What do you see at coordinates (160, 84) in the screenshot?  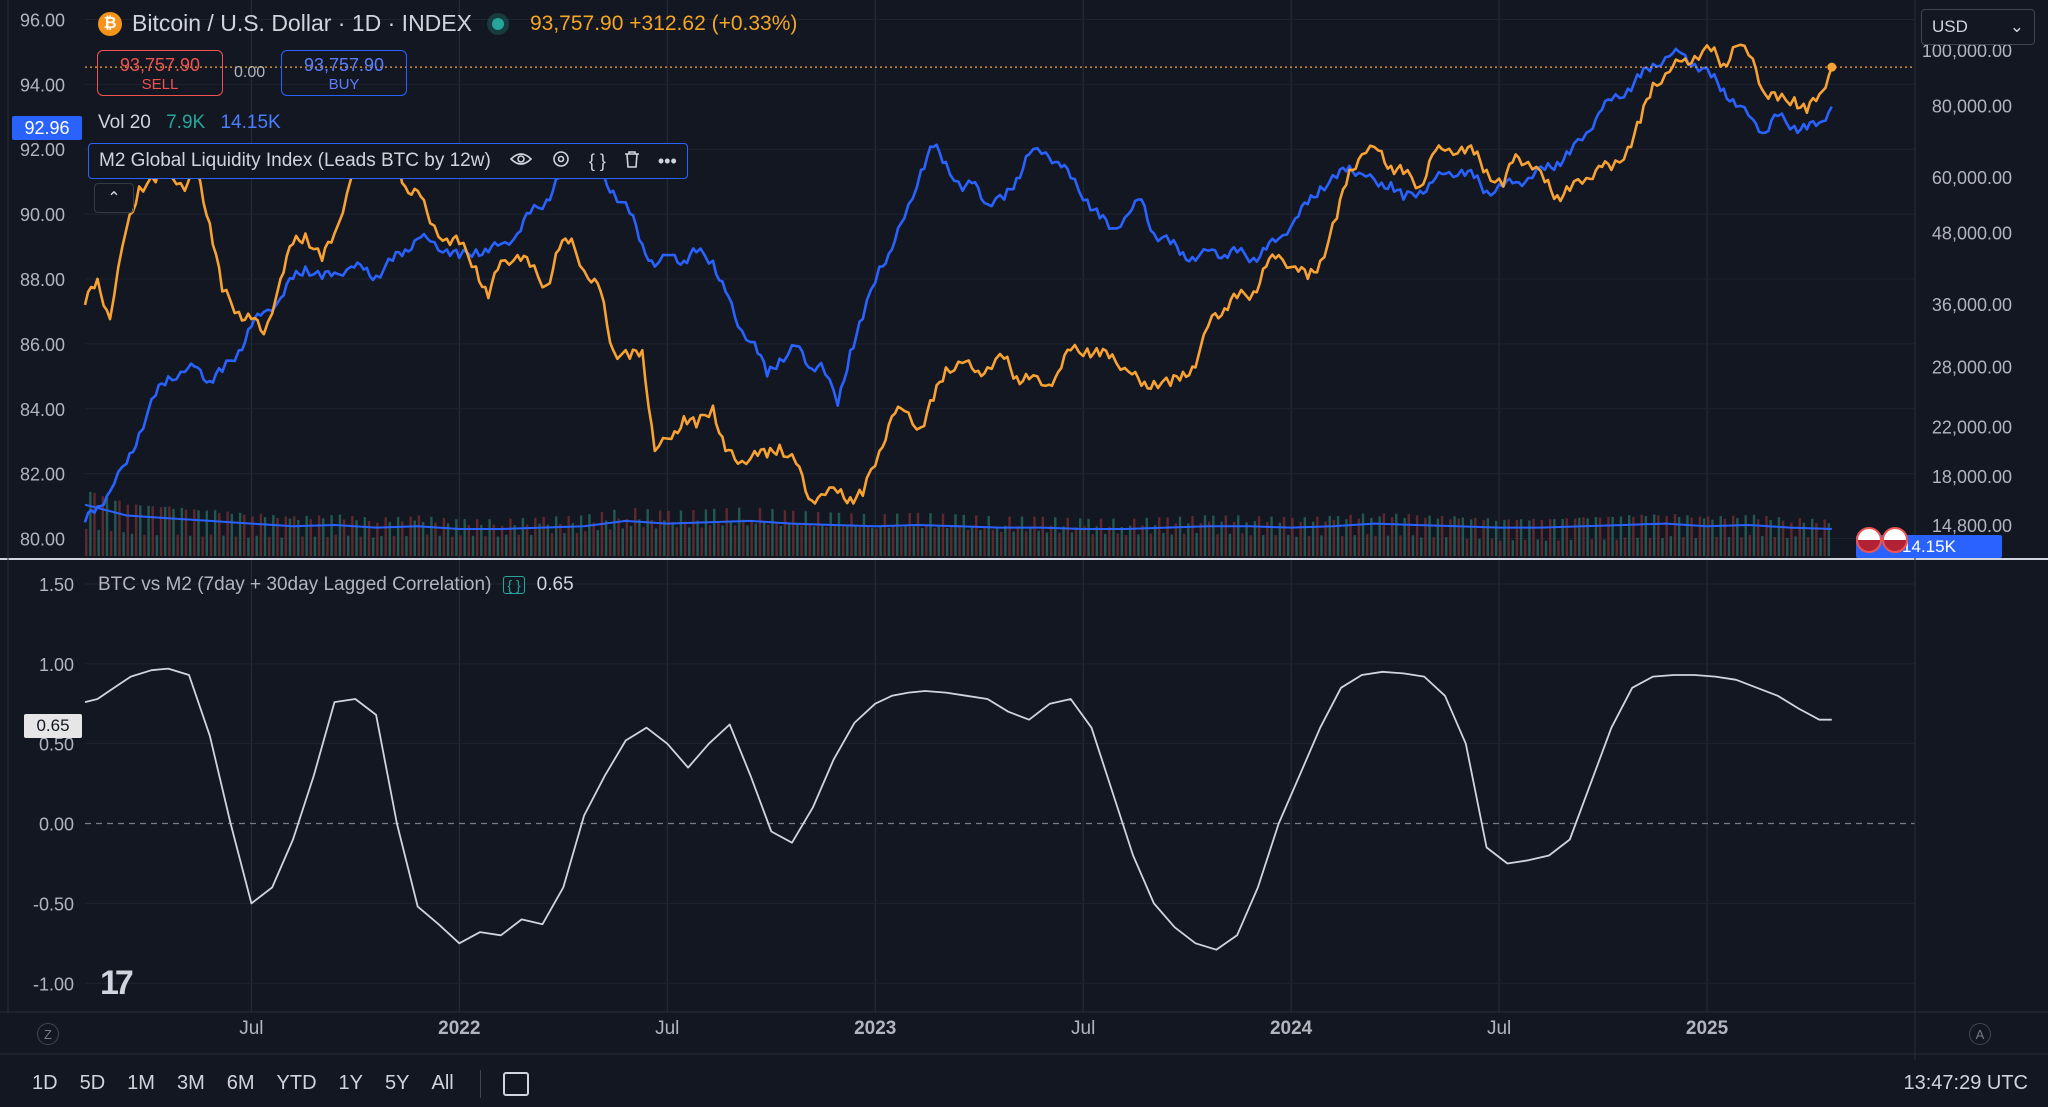 I see `sell-label: SELL` at bounding box center [160, 84].